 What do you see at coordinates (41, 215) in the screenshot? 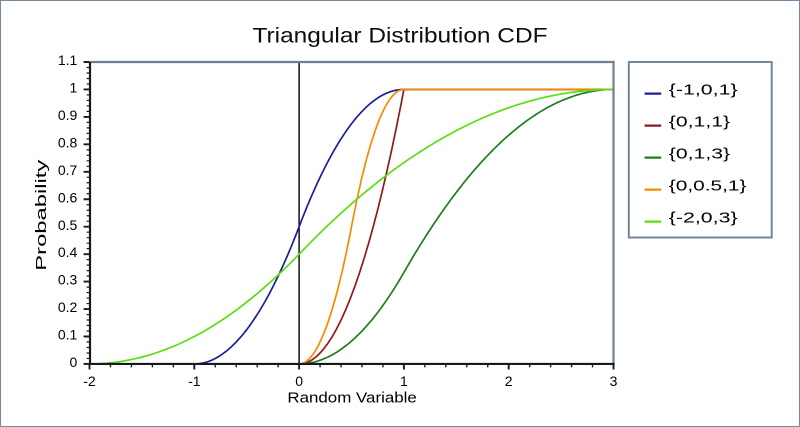
I see `svg-text: Probability` at bounding box center [41, 215].